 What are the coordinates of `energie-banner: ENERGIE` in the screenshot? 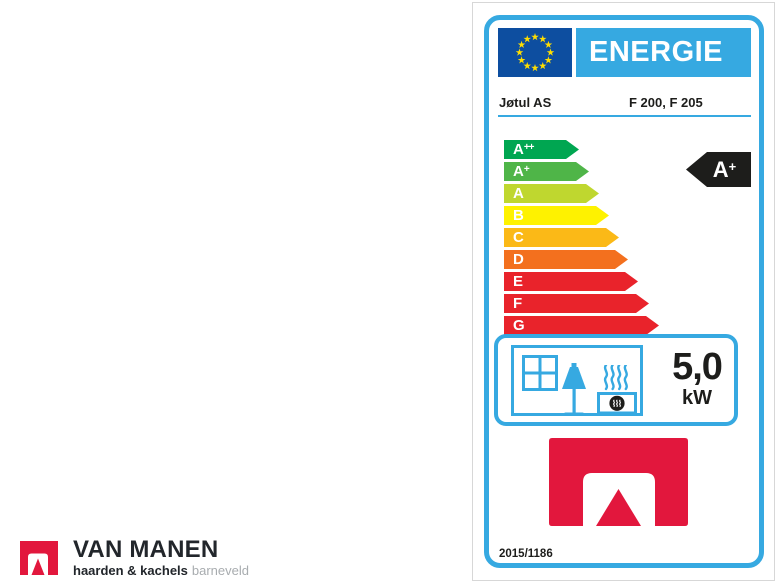 It's located at (663, 52).